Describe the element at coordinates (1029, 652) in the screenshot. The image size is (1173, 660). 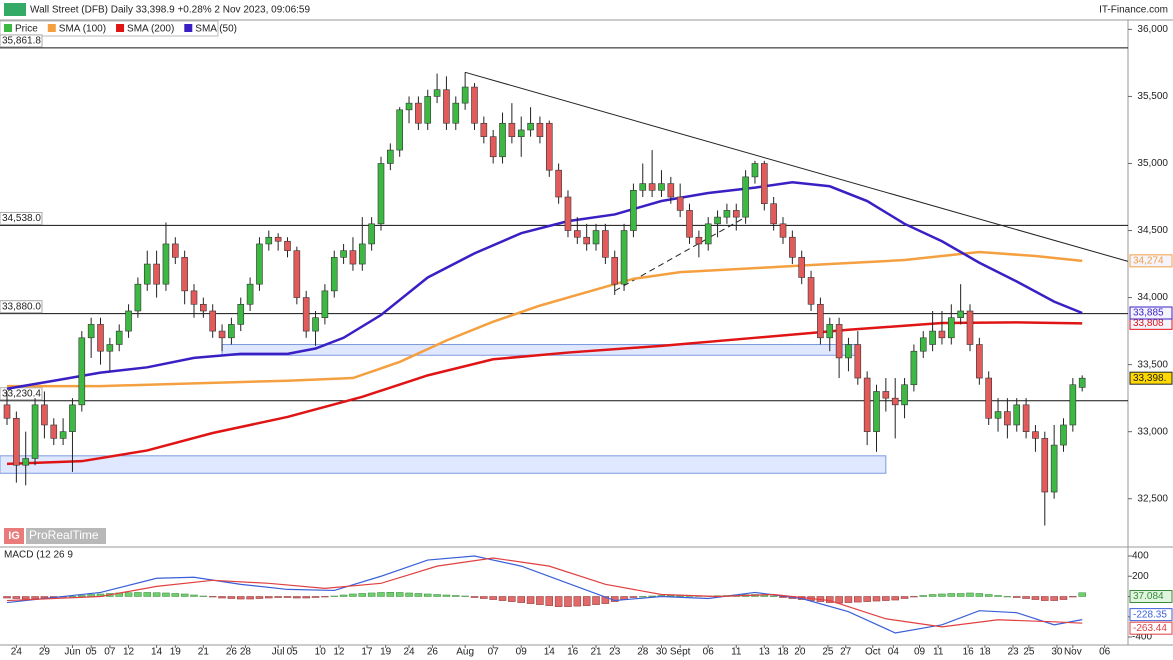
I see `x-tick-label: 25` at that location.